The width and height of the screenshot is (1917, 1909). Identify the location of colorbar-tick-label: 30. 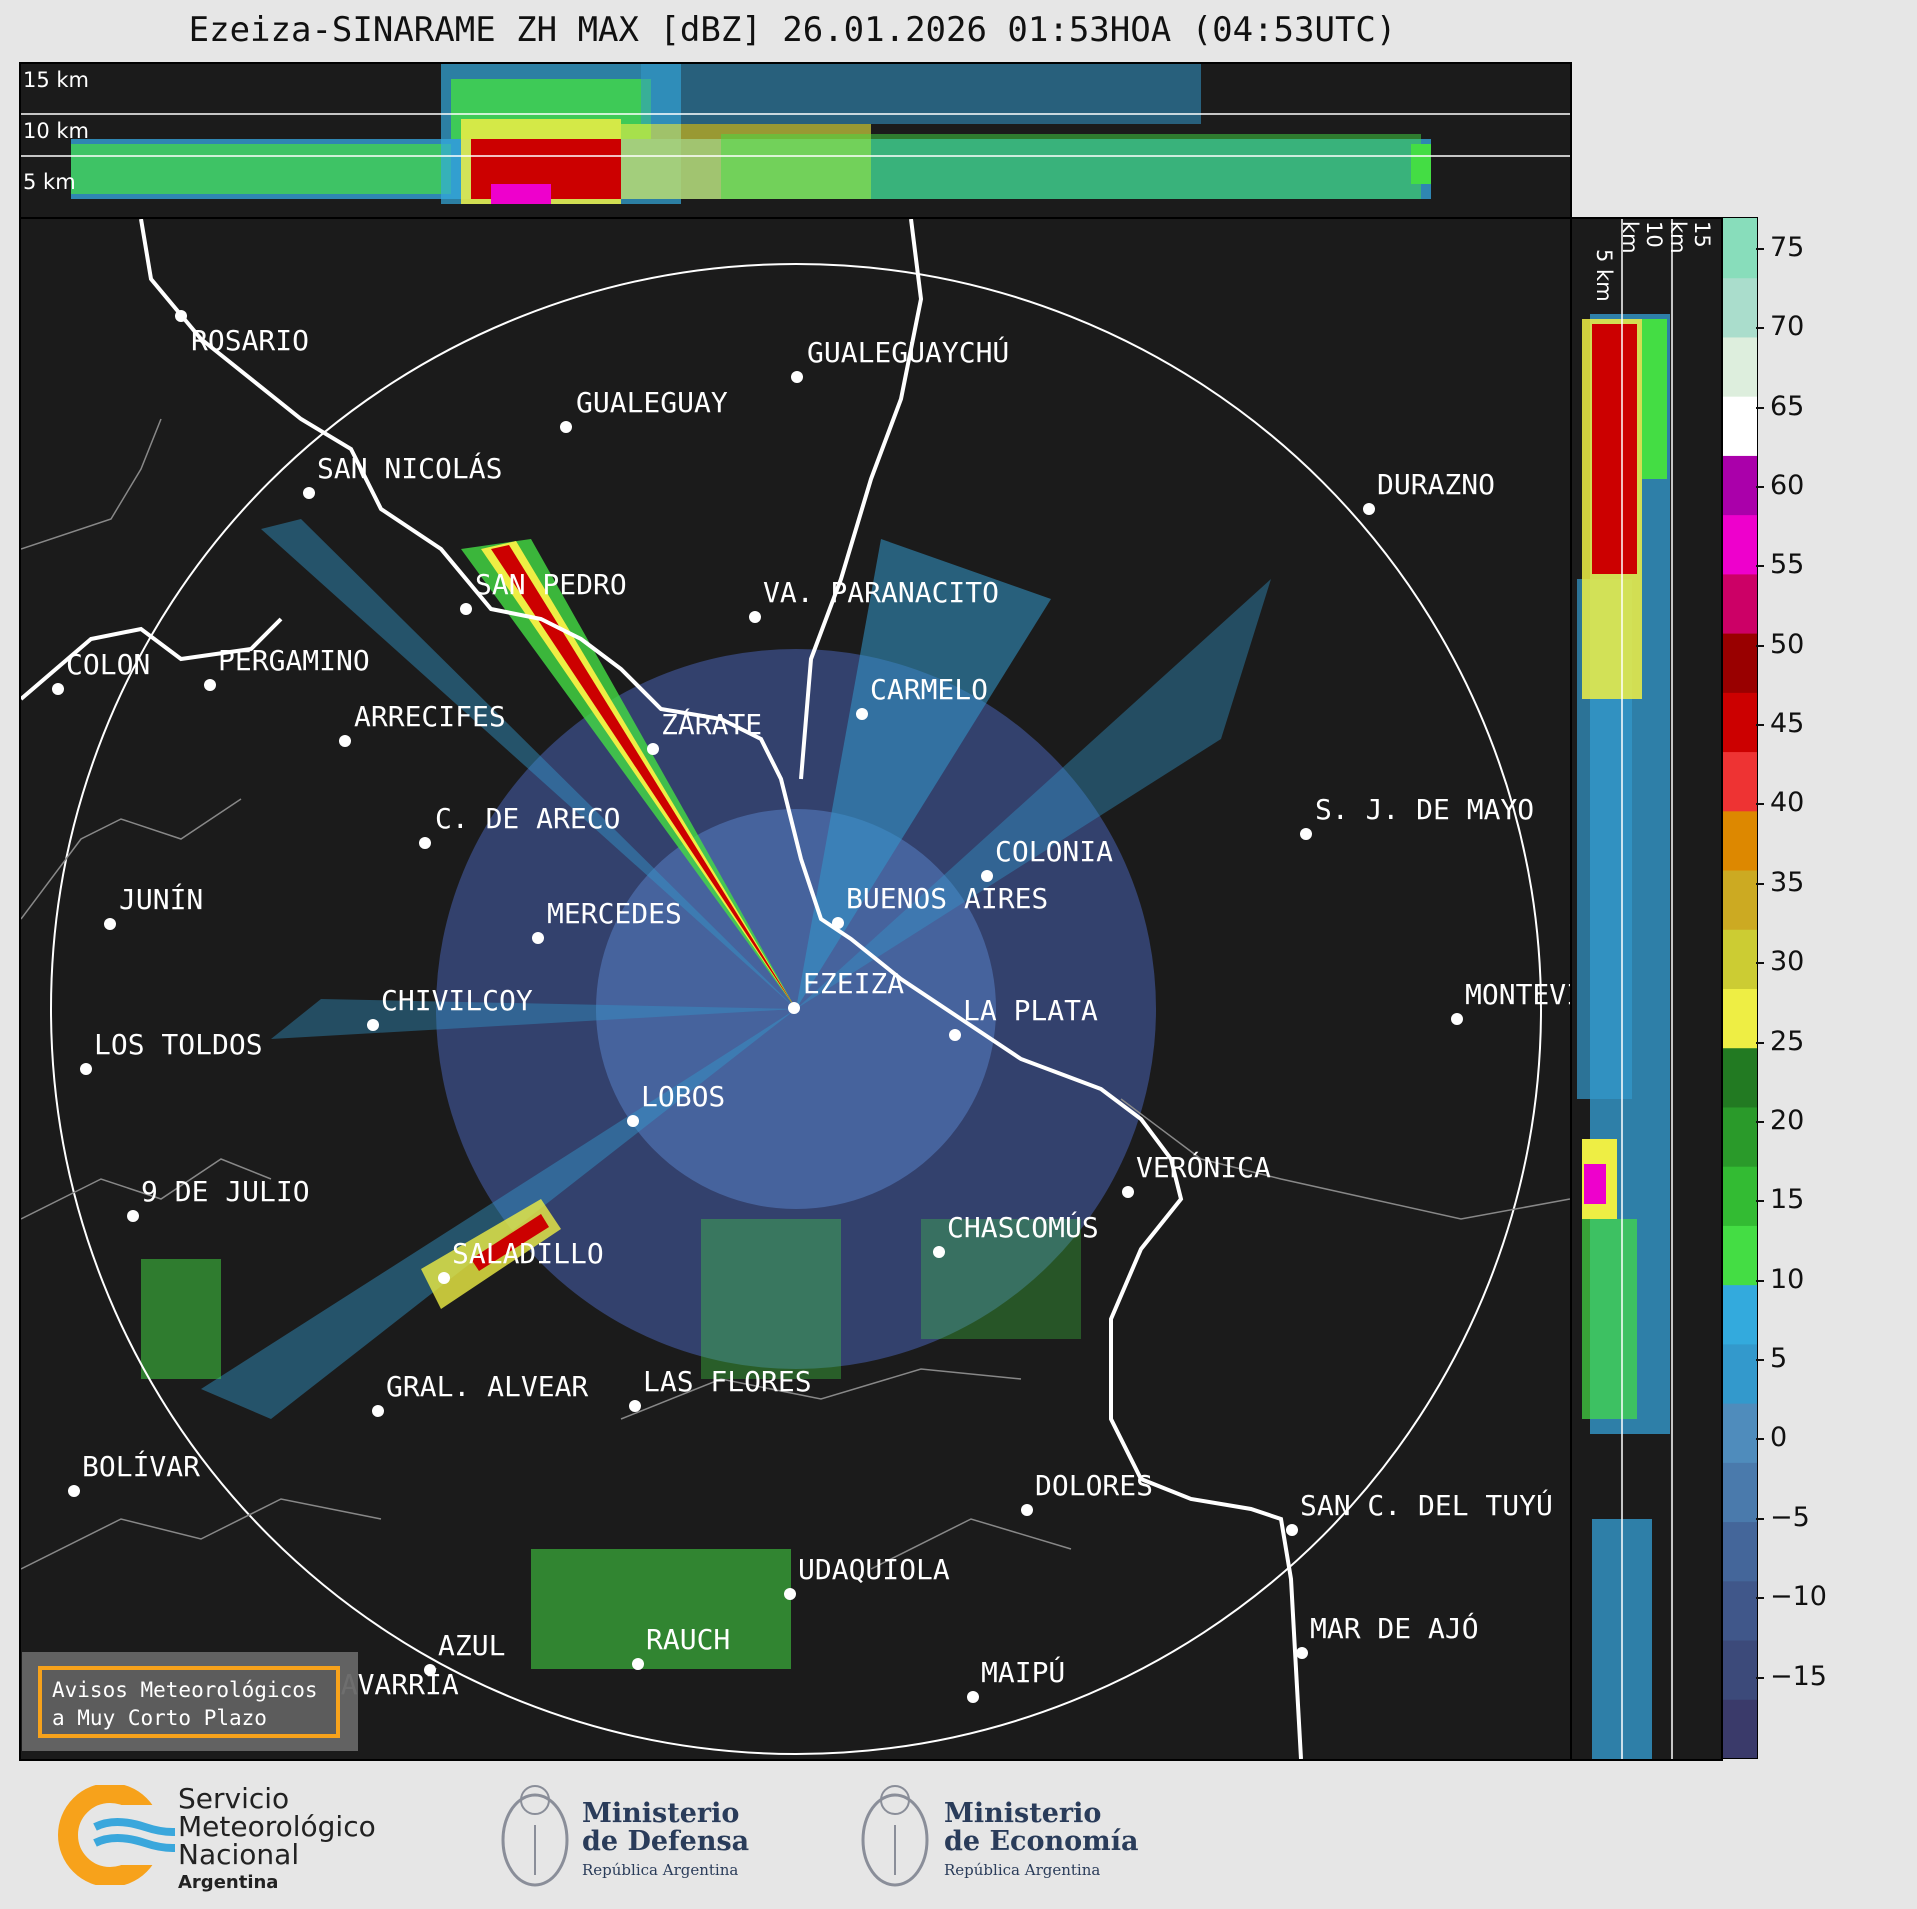
(1787, 962).